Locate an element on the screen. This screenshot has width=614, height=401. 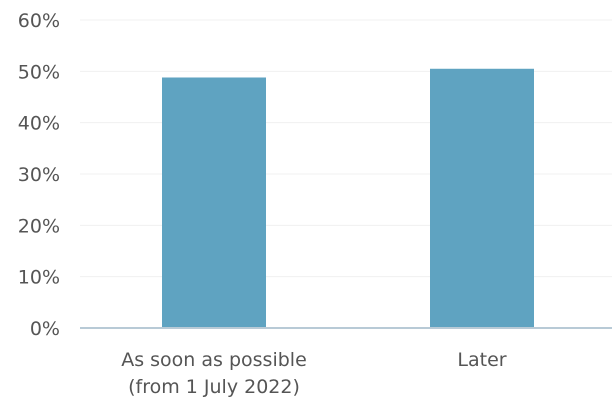
y-tick-label: 40% is located at coordinates (39, 124).